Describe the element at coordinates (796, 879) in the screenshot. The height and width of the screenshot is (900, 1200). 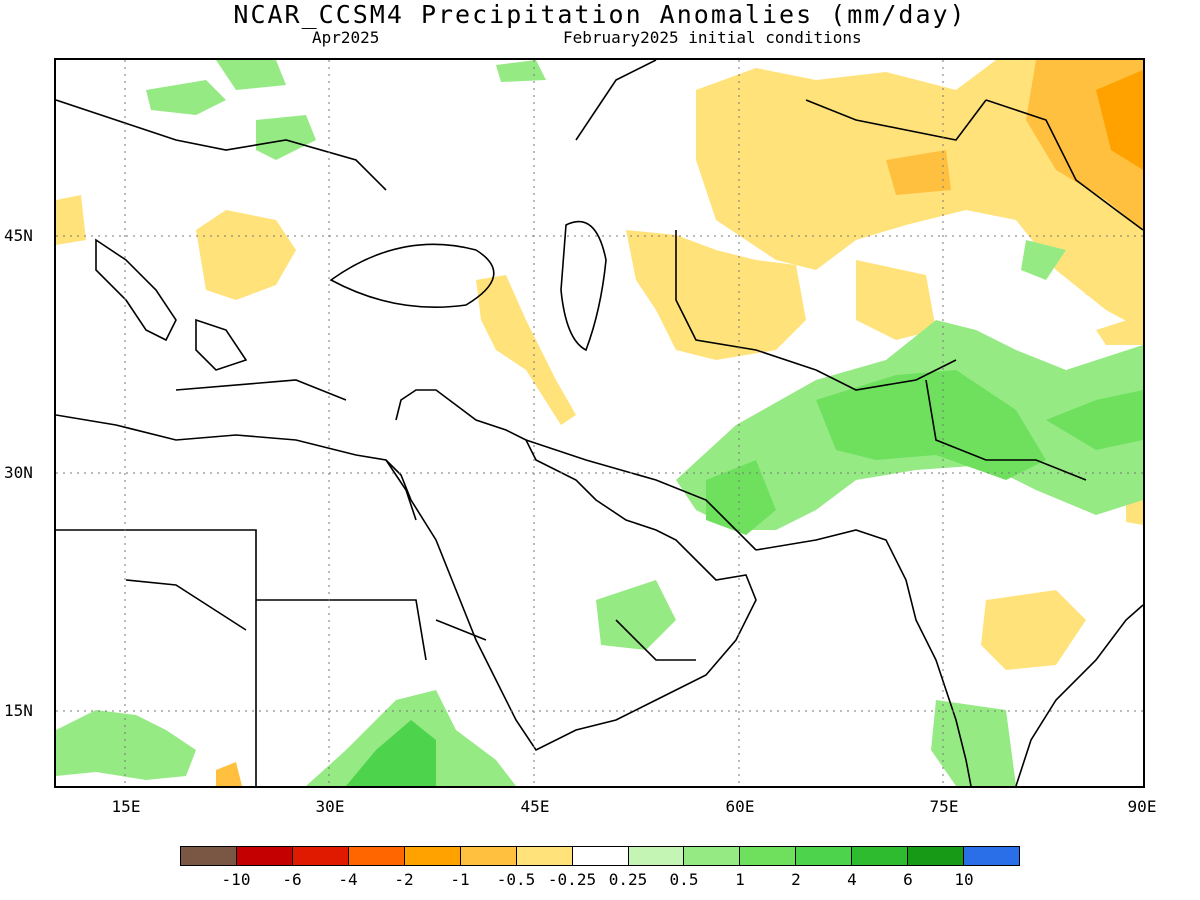
I see `colorbar-tick: 2` at that location.